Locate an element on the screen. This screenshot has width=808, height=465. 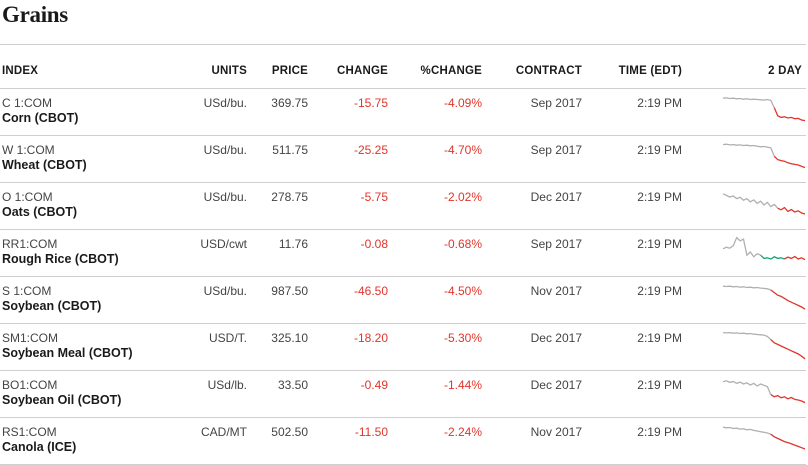
commodity-name: Soybean (CBOT) is located at coordinates (52, 306).